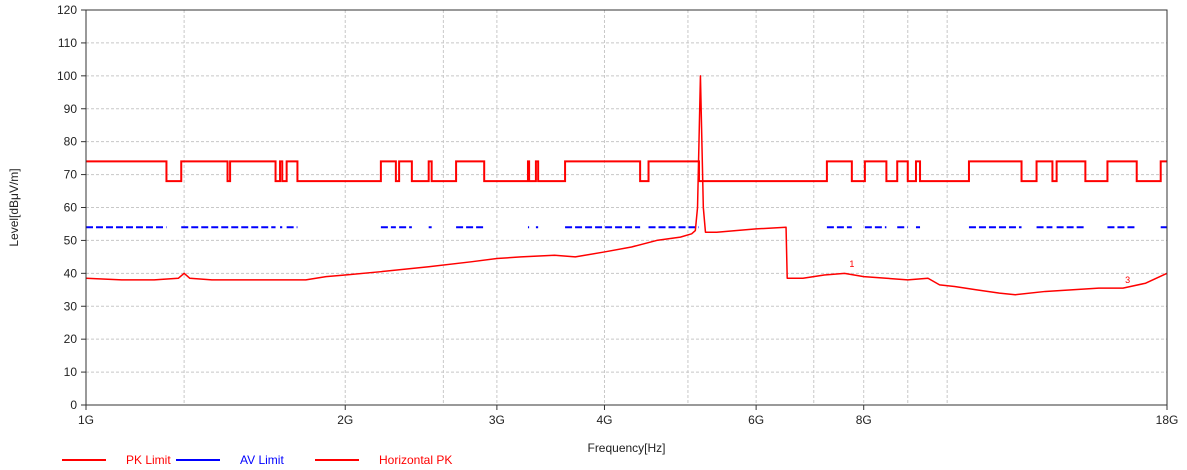 Image resolution: width=1187 pixels, height=470 pixels. Describe the element at coordinates (989, 272) in the screenshot. I see `chart-markers: 13` at that location.